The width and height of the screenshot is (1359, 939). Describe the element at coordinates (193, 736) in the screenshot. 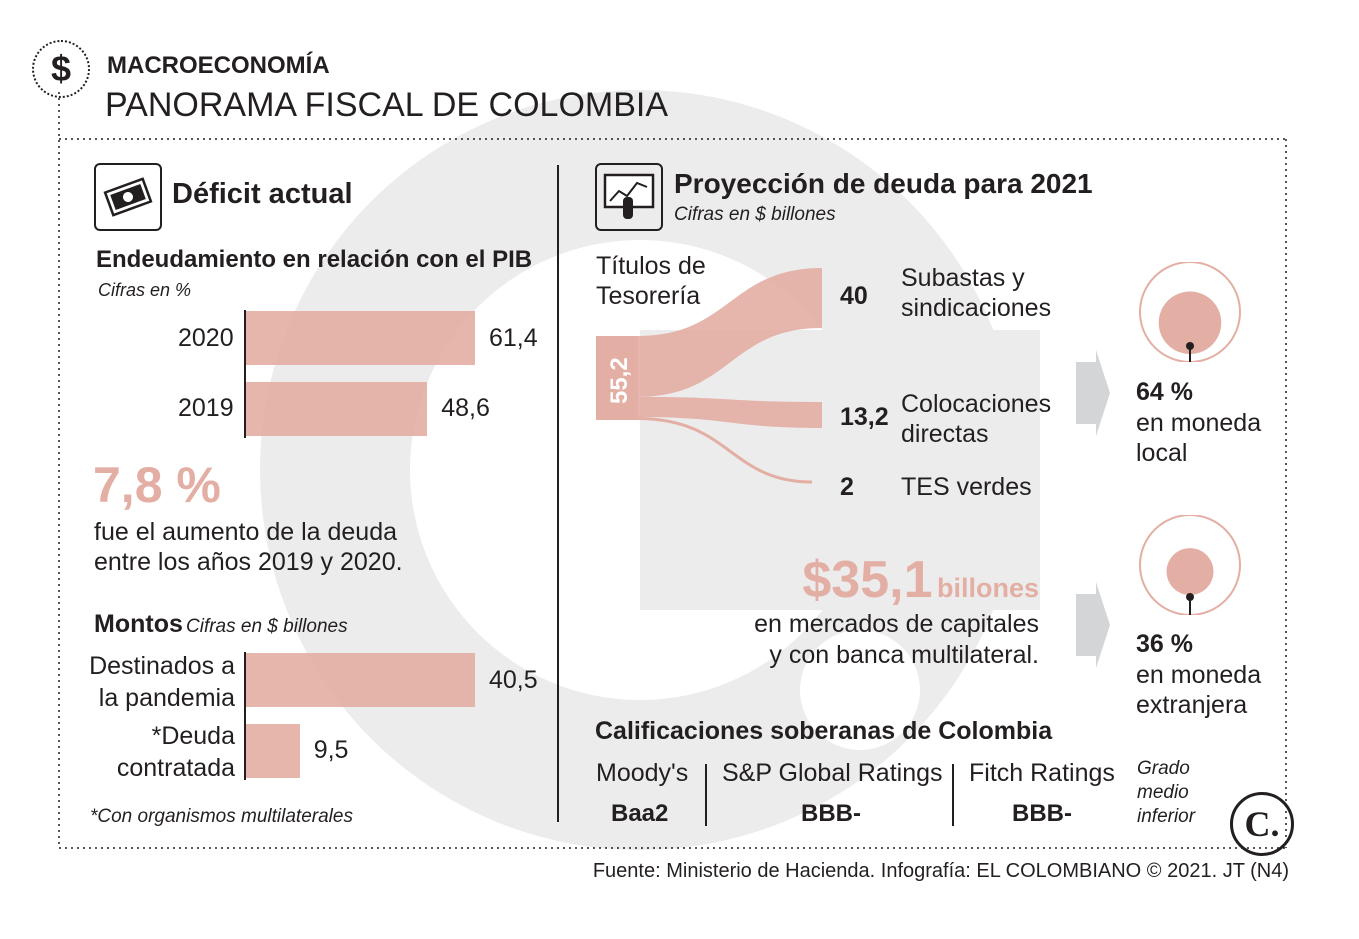

I see `montos-category-label: *Deuda` at that location.